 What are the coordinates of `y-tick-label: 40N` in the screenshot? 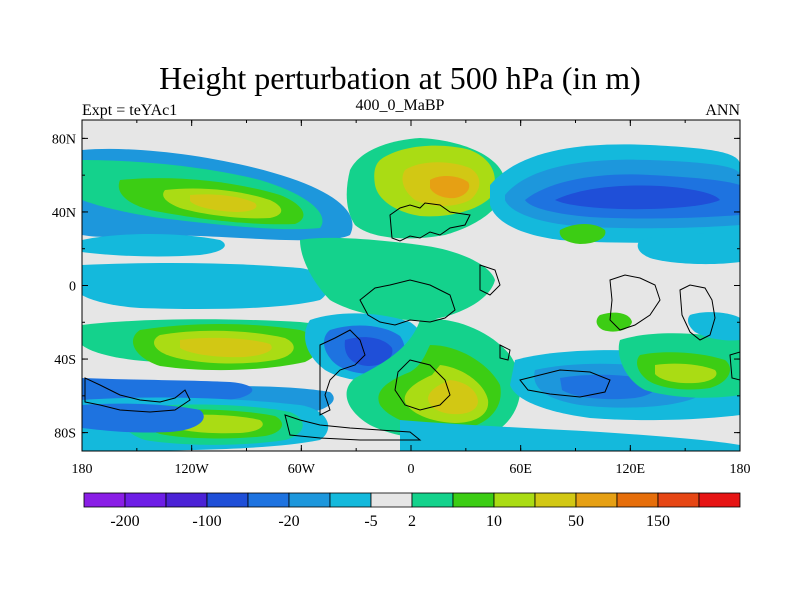 It's located at (64, 213).